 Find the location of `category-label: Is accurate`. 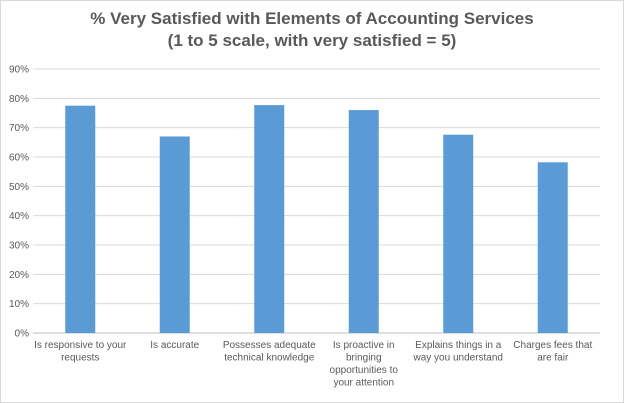

category-label: Is accurate is located at coordinates (174, 345).